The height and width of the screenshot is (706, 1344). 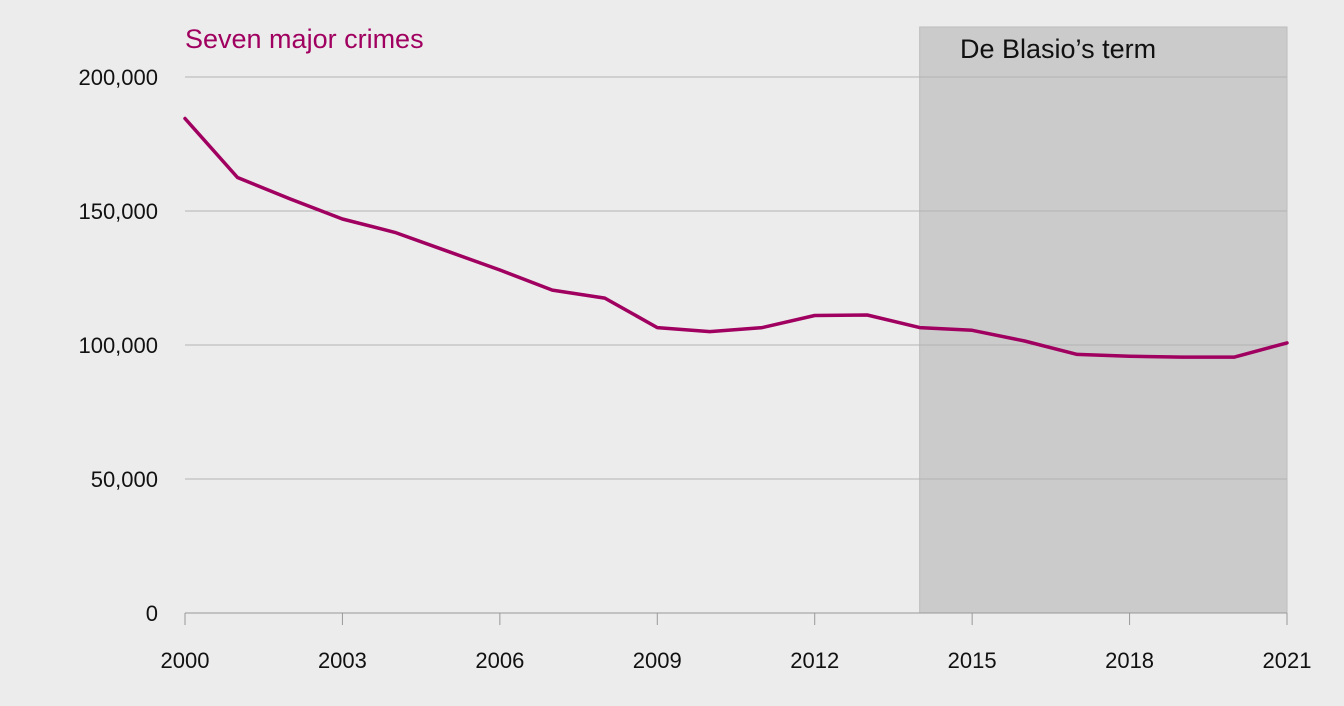 What do you see at coordinates (342, 660) in the screenshot?
I see `x-tick-label: 2003` at bounding box center [342, 660].